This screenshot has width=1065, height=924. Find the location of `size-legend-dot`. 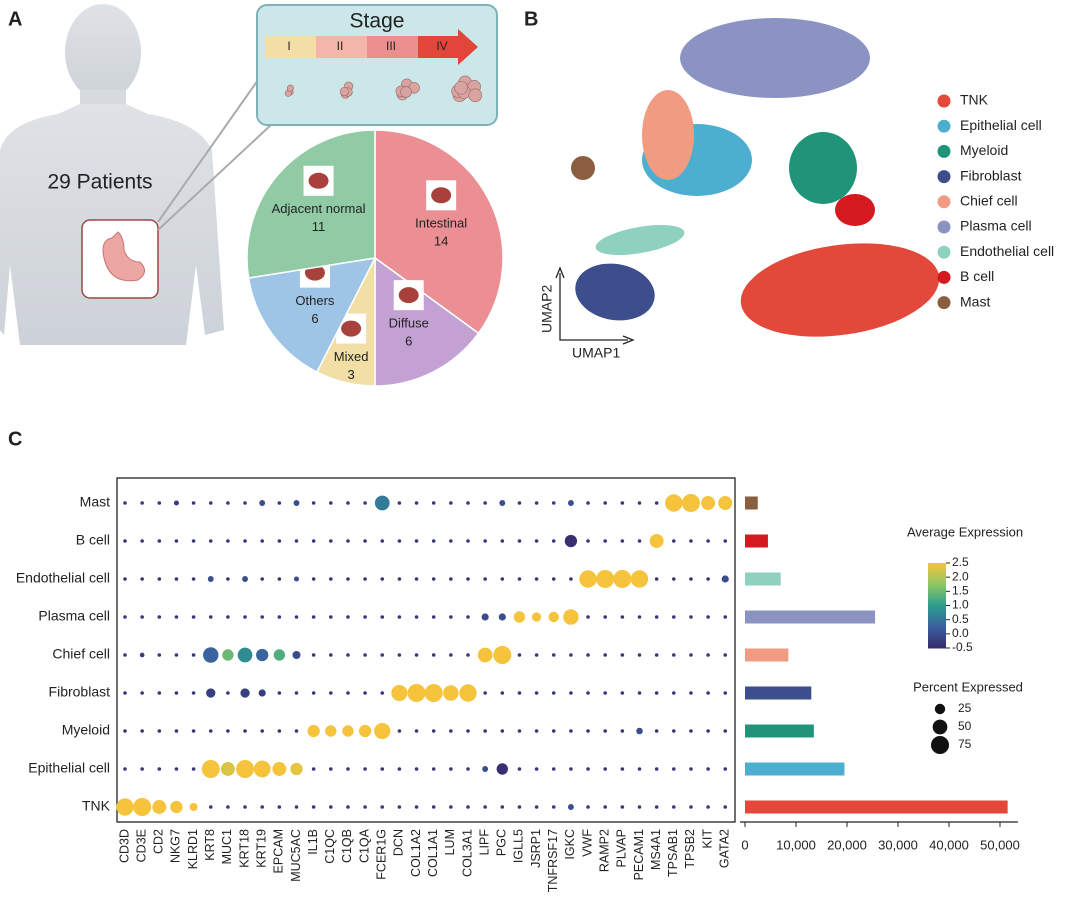

size-legend-dot is located at coordinates (940, 709).